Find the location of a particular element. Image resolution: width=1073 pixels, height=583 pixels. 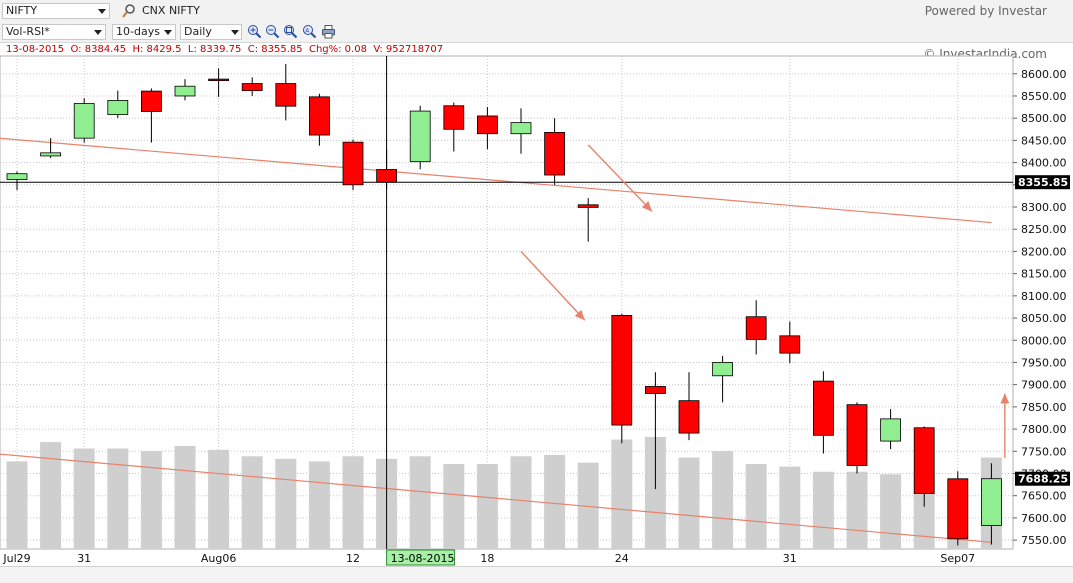

svg-text: A is located at coordinates (307, 31).